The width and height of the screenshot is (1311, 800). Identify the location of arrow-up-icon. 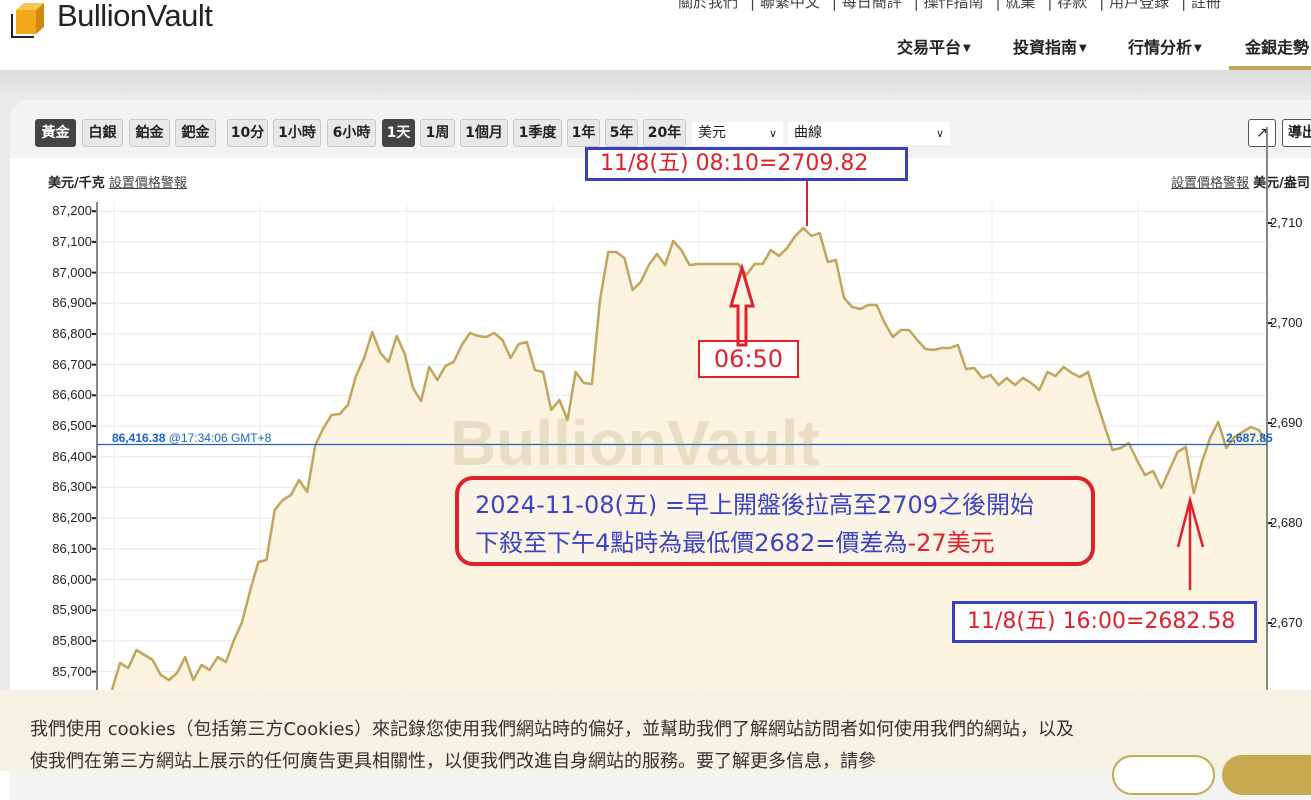
(742, 306).